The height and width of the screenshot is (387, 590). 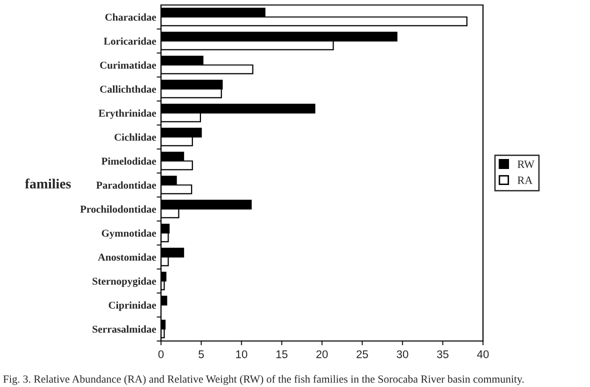 I want to click on y-tick-label: Callichthdae, so click(x=128, y=89).